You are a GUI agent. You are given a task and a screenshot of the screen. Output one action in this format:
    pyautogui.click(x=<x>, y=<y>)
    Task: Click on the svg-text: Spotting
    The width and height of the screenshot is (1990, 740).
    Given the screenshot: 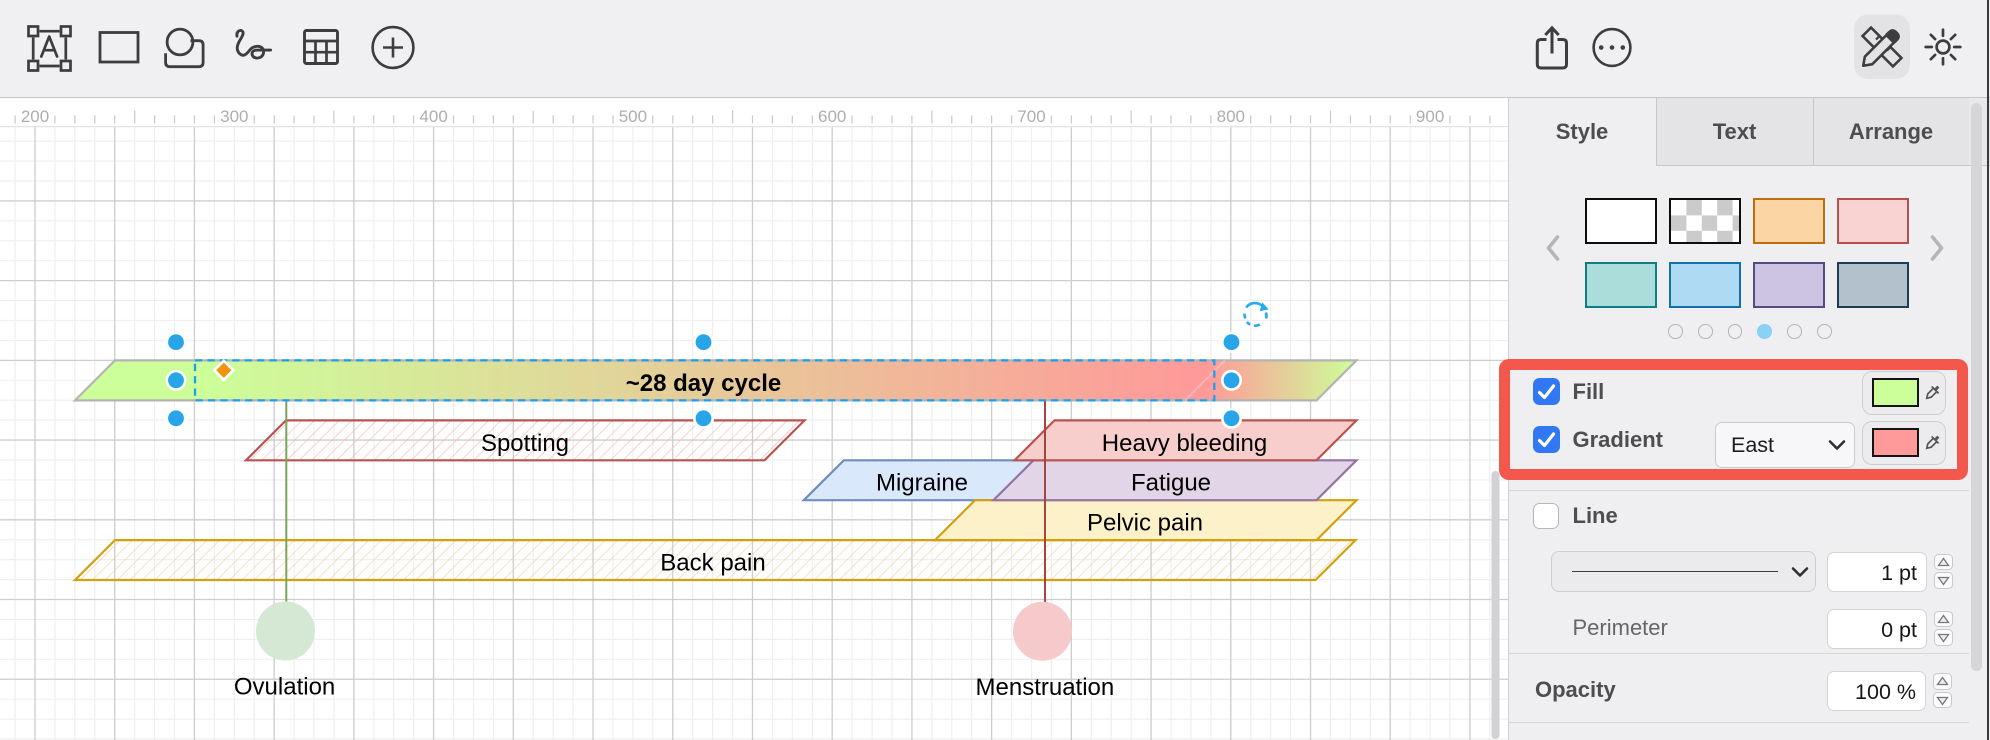 What is the action you would take?
    pyautogui.click(x=525, y=443)
    